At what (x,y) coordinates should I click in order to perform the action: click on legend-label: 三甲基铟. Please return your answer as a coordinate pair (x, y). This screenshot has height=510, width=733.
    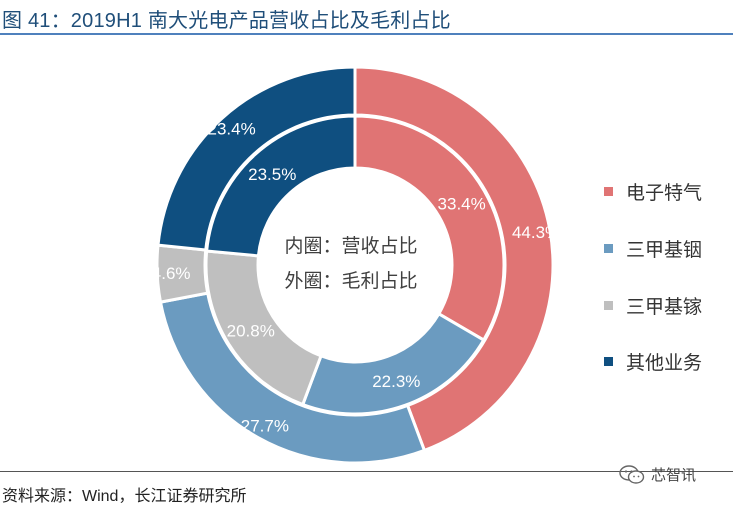
    Looking at the image, I should click on (664, 250).